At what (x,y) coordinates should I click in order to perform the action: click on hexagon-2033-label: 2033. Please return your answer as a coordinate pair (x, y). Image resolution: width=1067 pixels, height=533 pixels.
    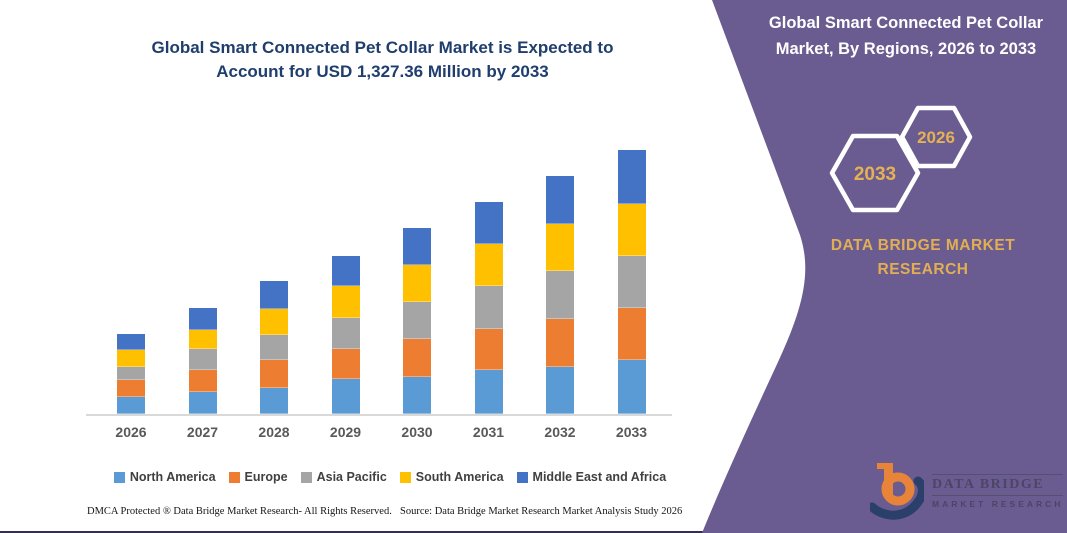
    Looking at the image, I should click on (875, 174).